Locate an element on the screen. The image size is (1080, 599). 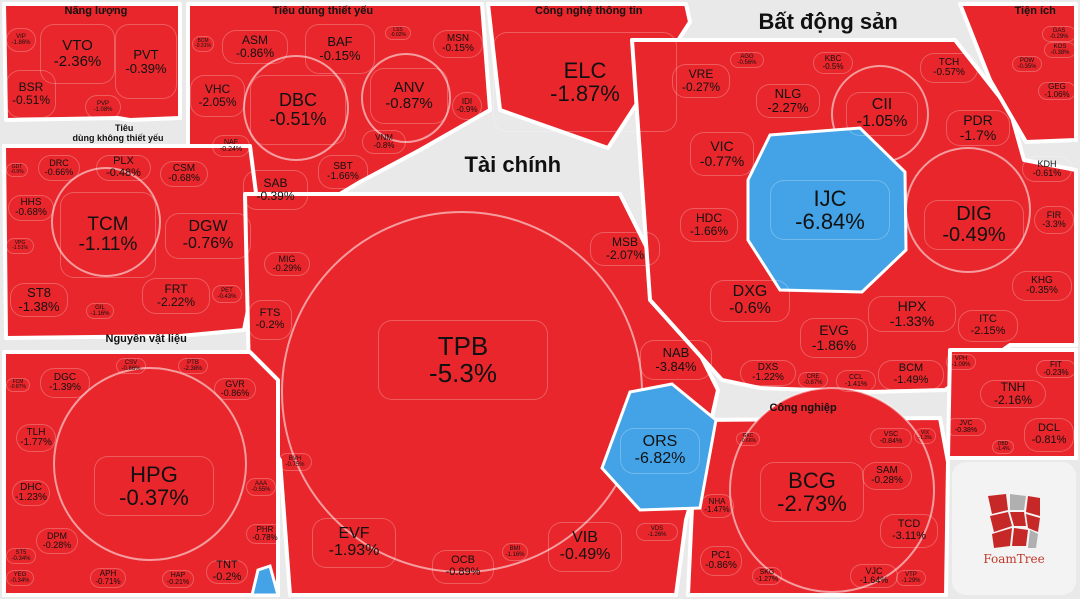
stock-cell-plx: PLX -0.48% is located at coordinates (123, 168).